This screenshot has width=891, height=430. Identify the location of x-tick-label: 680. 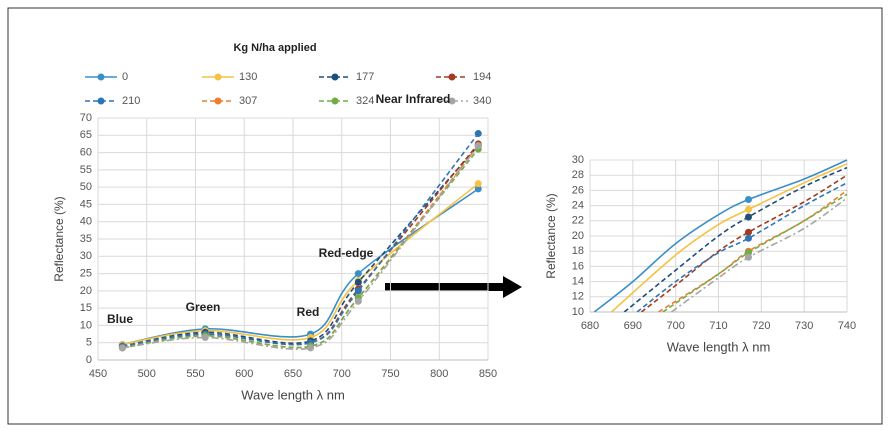
(590, 326).